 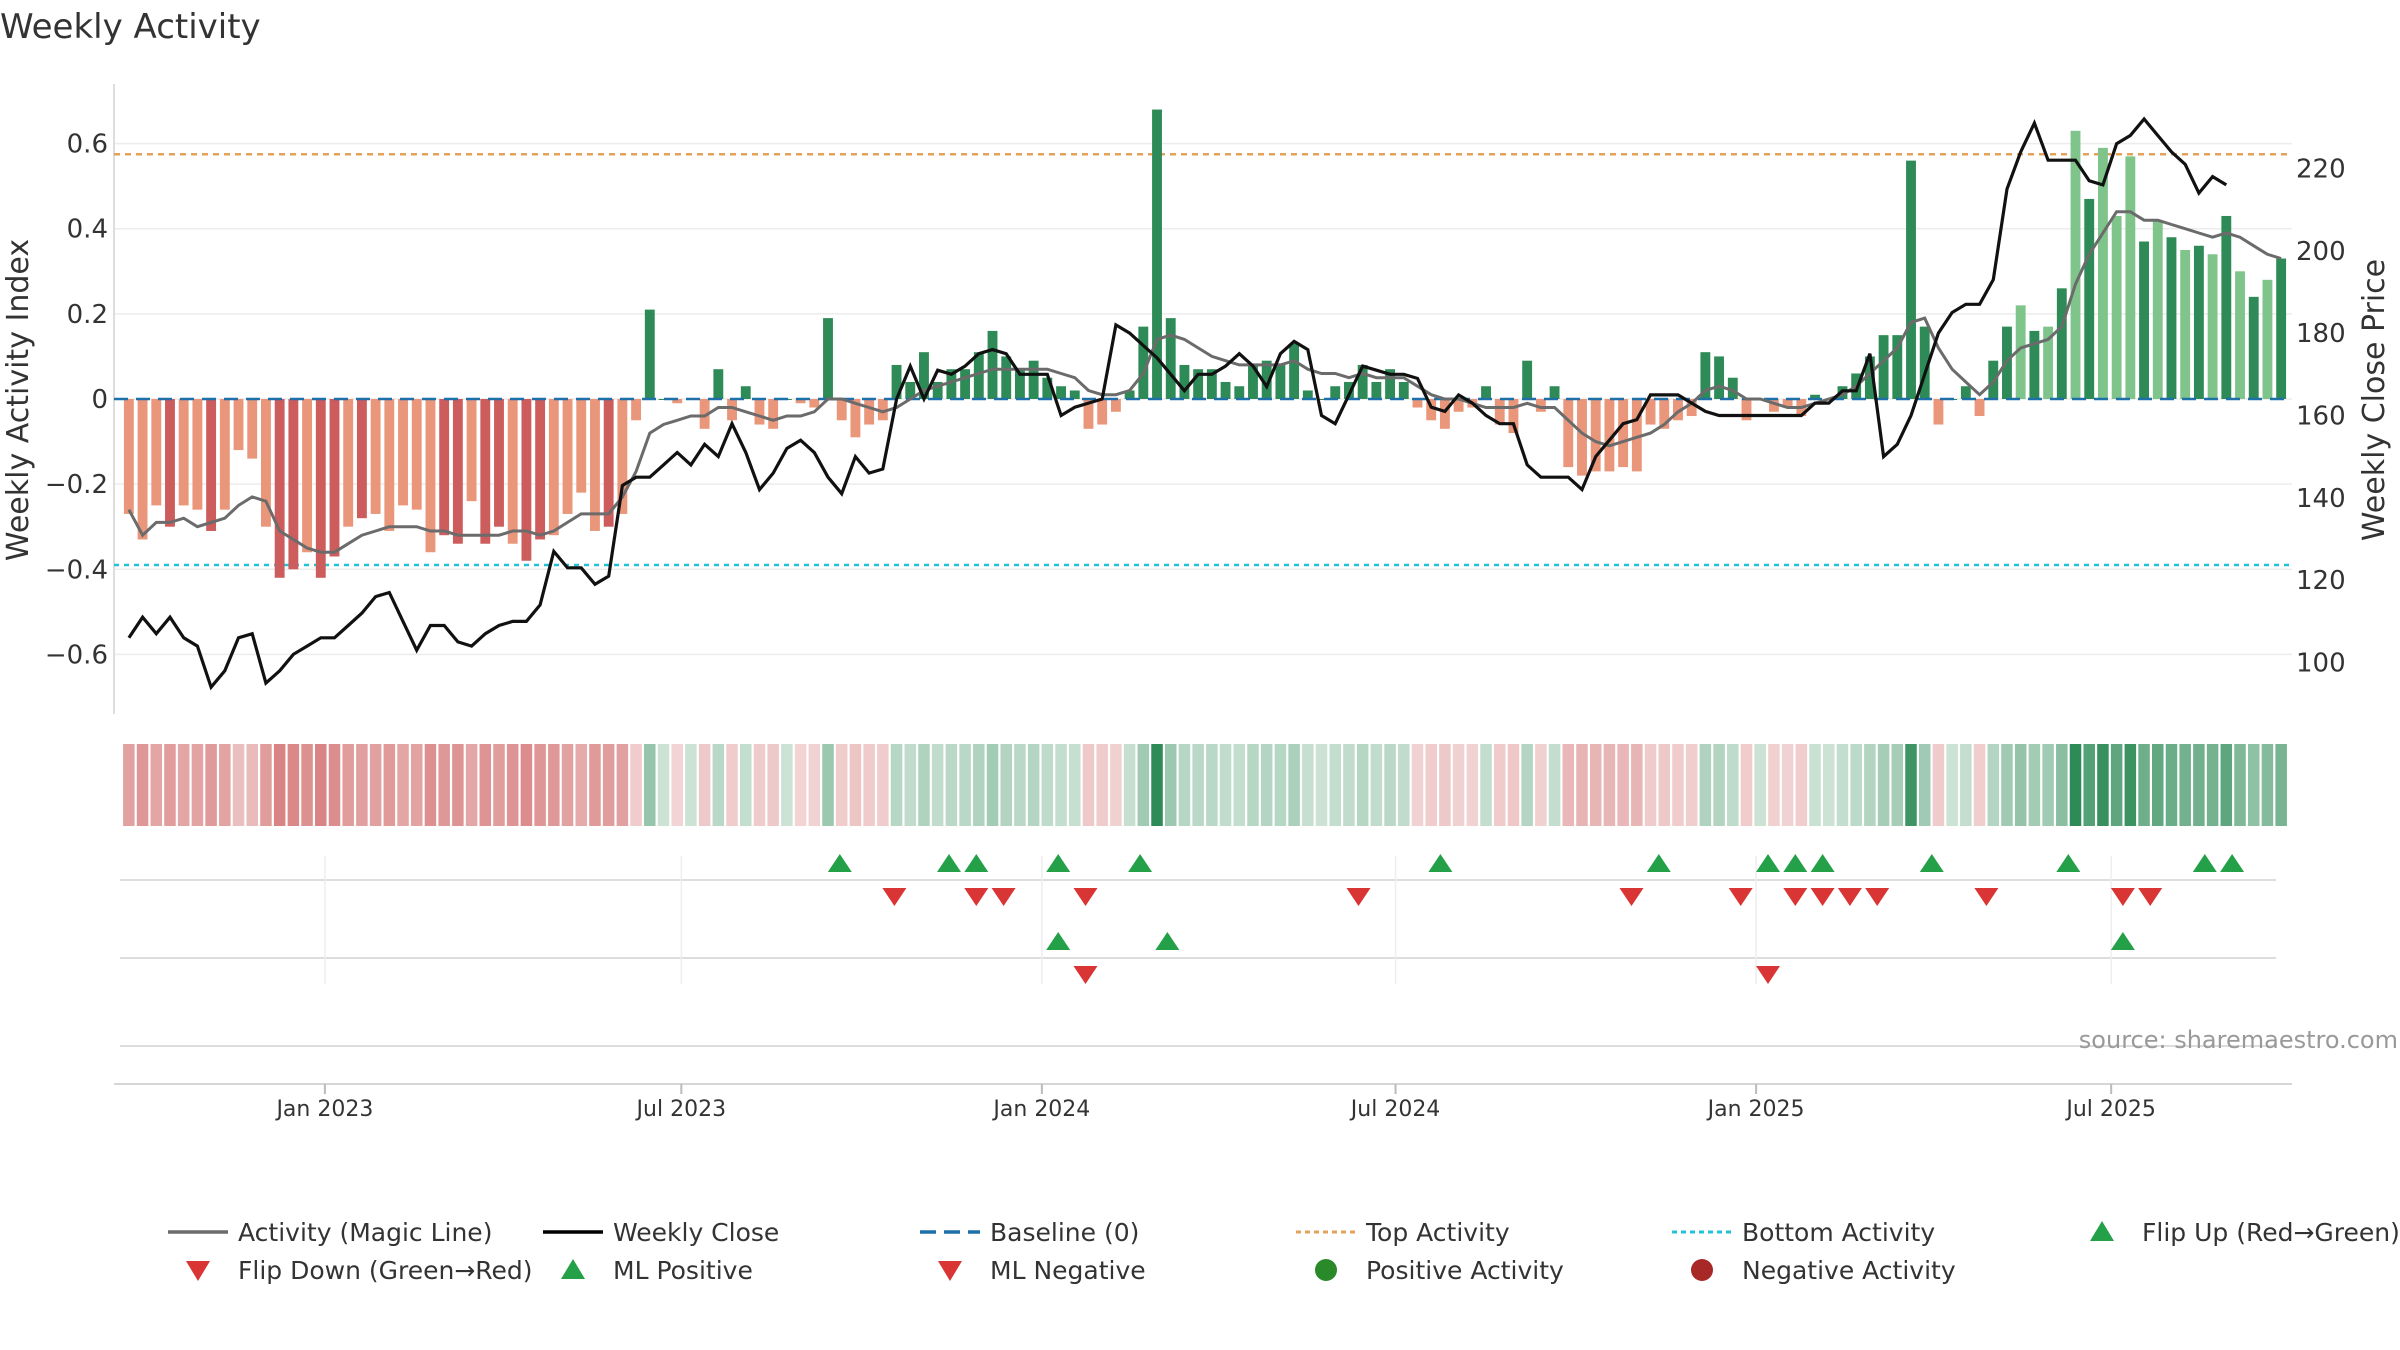 I want to click on right-y-axis-label: Weekly Close Price, so click(x=2374, y=400).